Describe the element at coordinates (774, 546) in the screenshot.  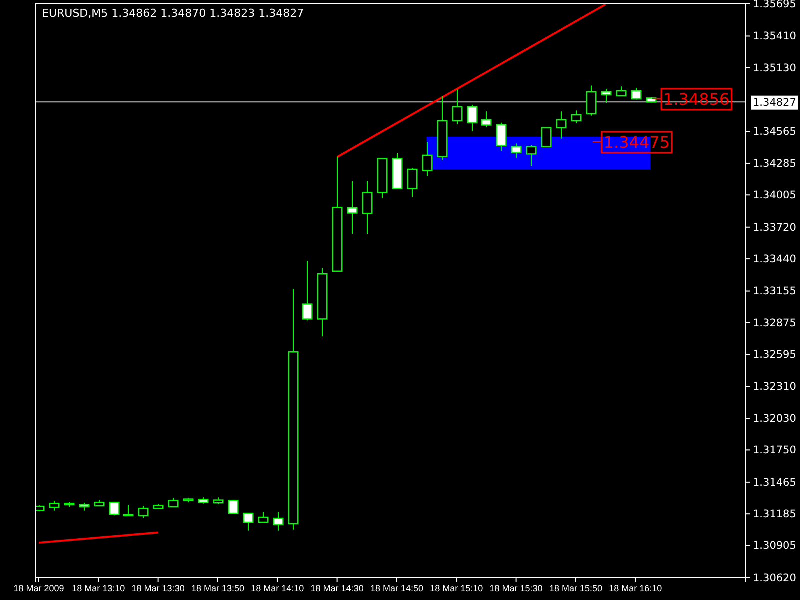
I see `y-tick-label: 1.30905` at that location.